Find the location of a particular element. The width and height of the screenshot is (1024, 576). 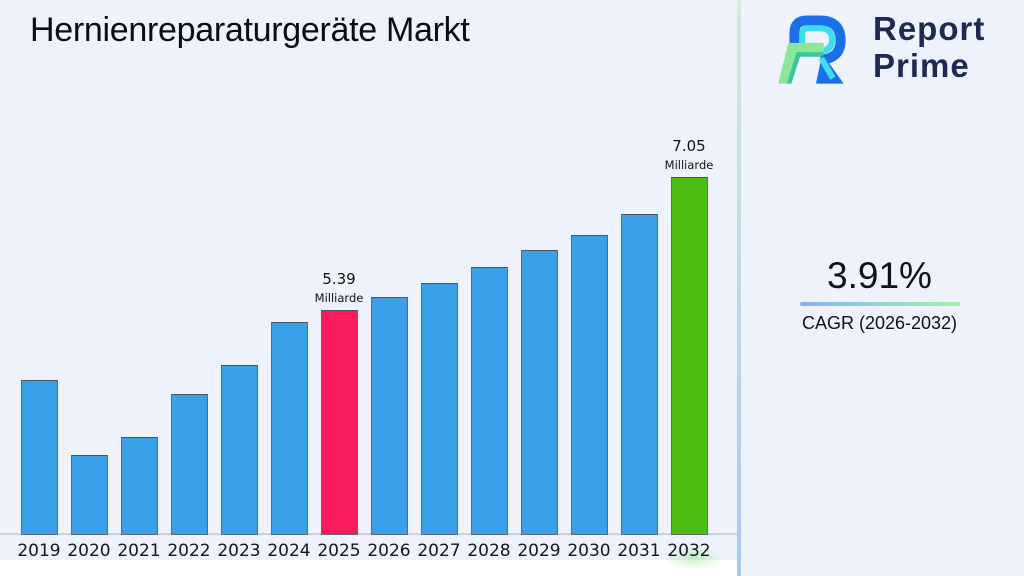

x-tick-2020: 2020 is located at coordinates (89, 551).